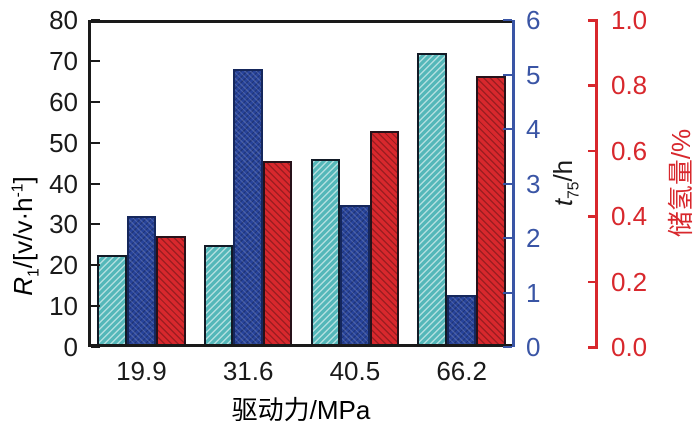 Image resolution: width=700 pixels, height=430 pixels. What do you see at coordinates (629, 20) in the screenshot?
I see `right-outer-axis-tick-label: 1.0` at bounding box center [629, 20].